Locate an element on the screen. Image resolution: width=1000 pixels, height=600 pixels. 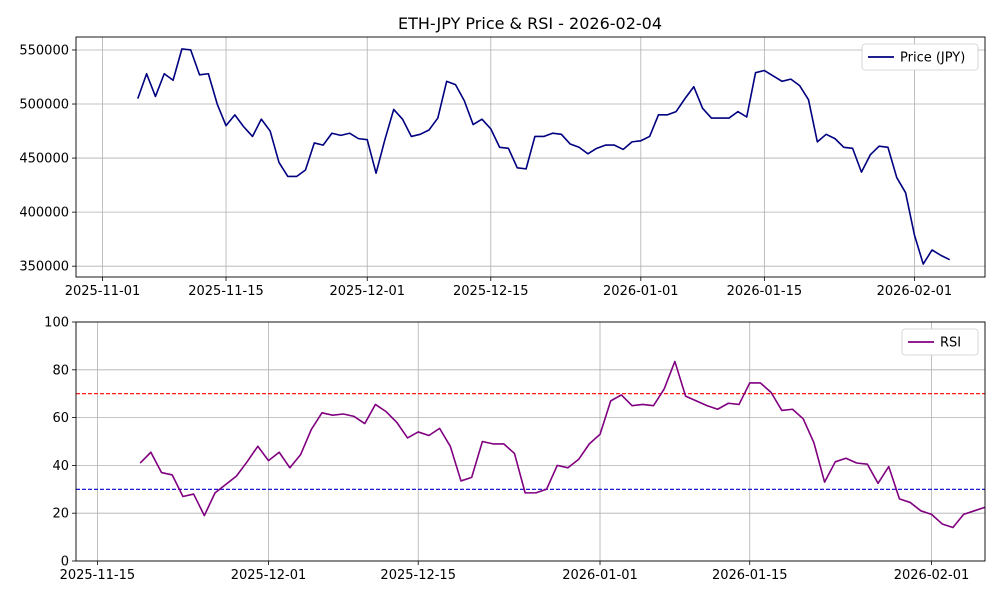
y-tick-label: 450000 is located at coordinates (44, 159).